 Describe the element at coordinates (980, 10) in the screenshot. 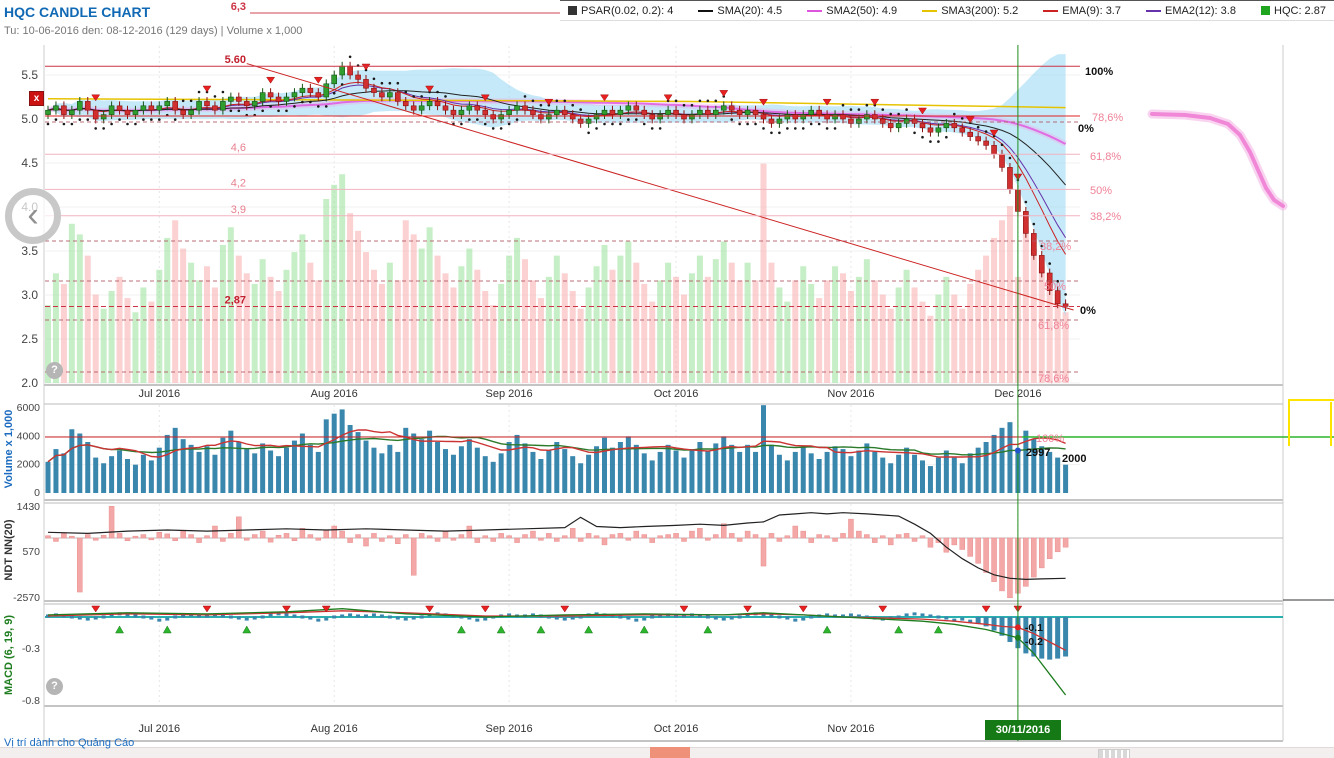

I see `legend-label: SMA3(200): 5.2` at that location.